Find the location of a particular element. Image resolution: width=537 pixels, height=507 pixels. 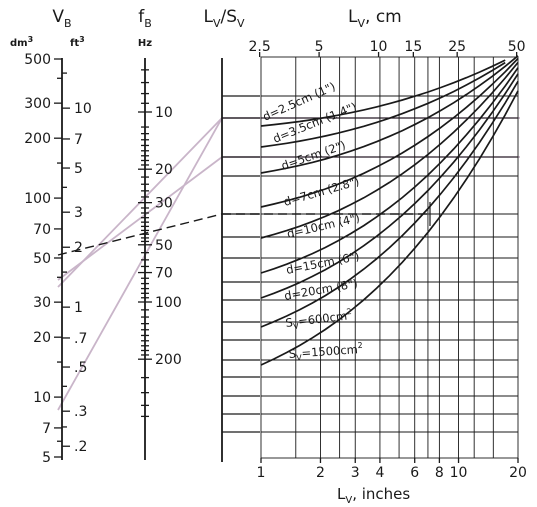

worked-example is located at coordinates (244, 229).